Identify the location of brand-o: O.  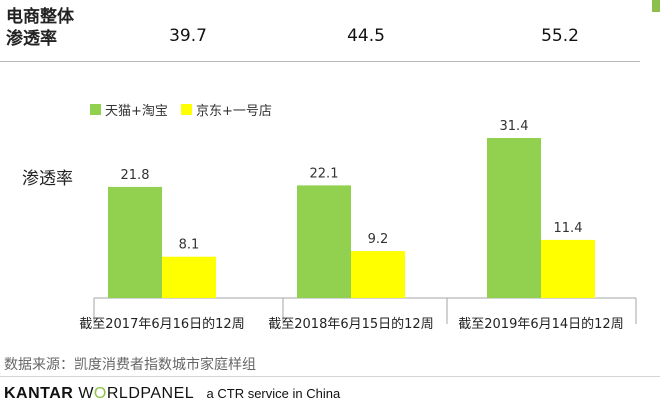
(100, 393).